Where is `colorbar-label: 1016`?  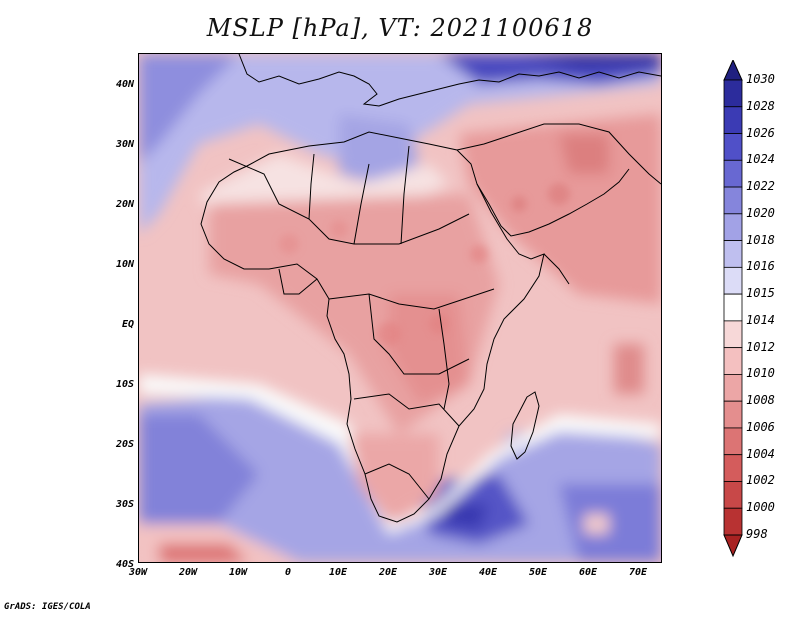 colorbar-label: 1016 is located at coordinates (760, 266).